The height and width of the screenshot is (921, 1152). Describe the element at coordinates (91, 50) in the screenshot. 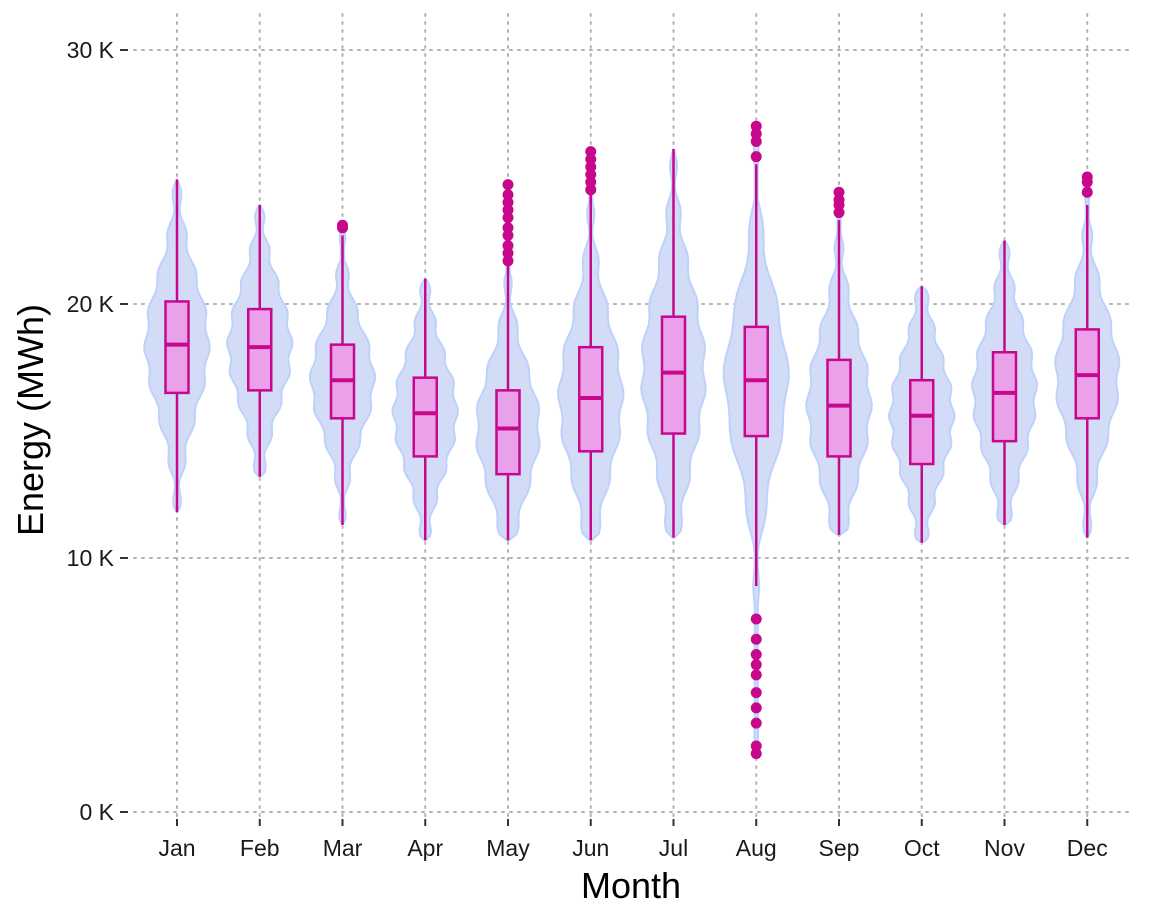

I see `y-tick-label: 30 K` at that location.